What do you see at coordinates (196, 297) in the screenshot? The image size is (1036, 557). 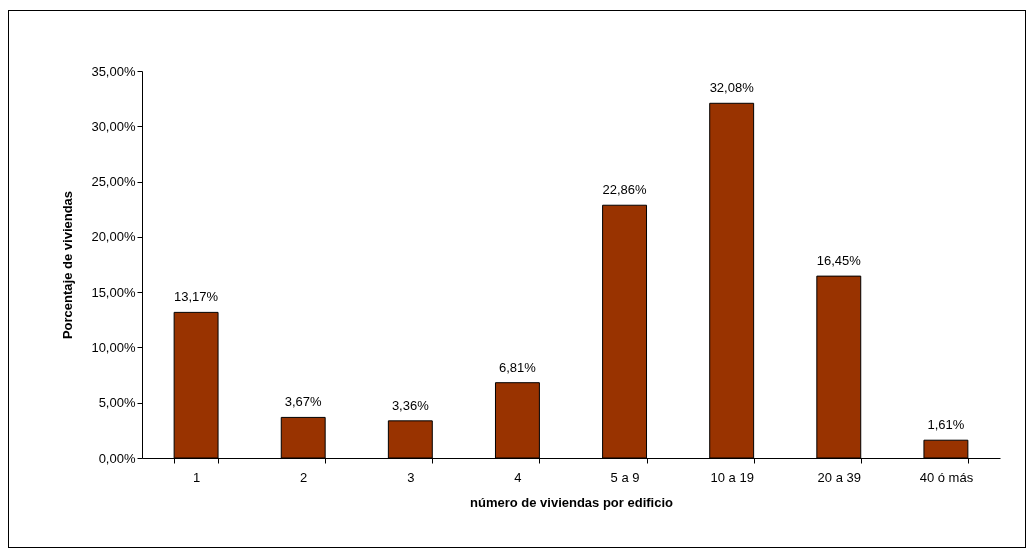 I see `data-label: 13,17%` at bounding box center [196, 297].